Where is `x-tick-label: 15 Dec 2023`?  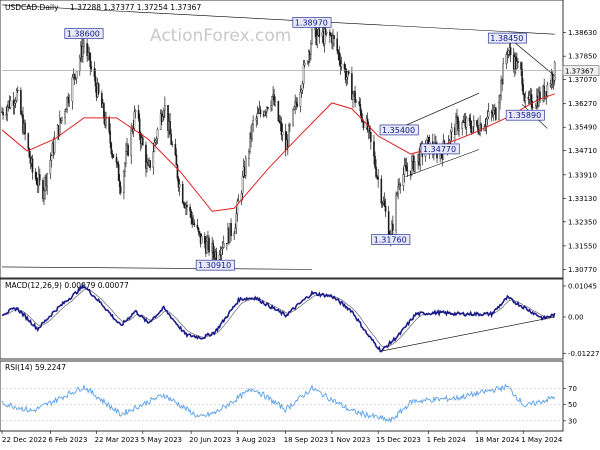 x-tick-label: 15 Dec 2023 is located at coordinates (398, 440).